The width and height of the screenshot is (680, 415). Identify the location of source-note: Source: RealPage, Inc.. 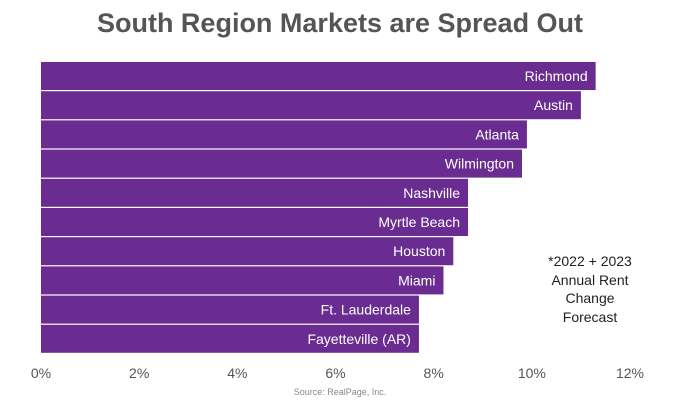
(340, 392).